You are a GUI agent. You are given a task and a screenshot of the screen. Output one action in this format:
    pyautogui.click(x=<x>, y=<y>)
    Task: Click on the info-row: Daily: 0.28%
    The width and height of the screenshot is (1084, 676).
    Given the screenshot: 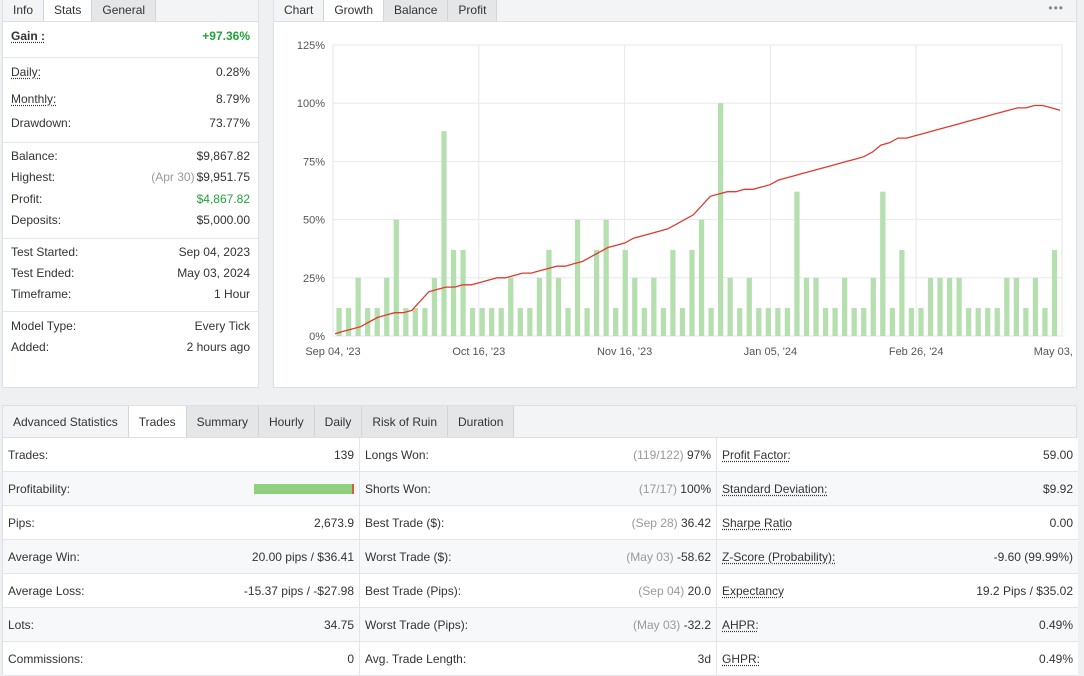 What is the action you would take?
    pyautogui.click(x=130, y=72)
    